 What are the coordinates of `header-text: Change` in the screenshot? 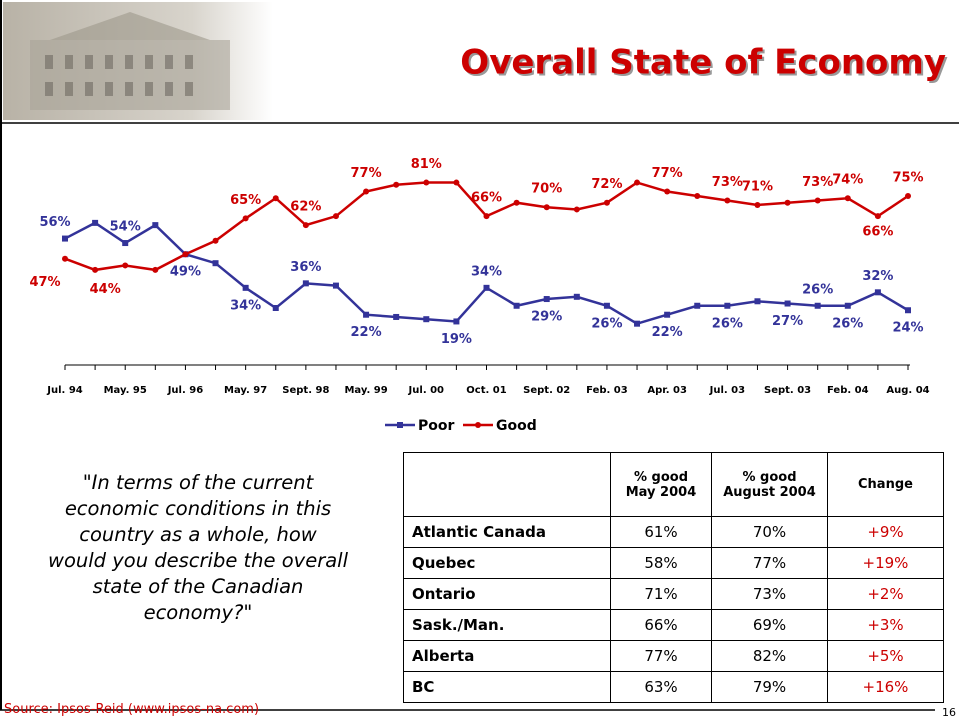 It's located at (885, 484).